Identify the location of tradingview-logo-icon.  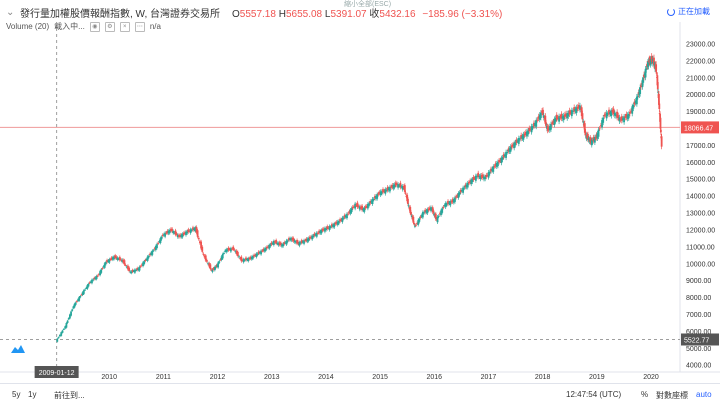
(18, 349).